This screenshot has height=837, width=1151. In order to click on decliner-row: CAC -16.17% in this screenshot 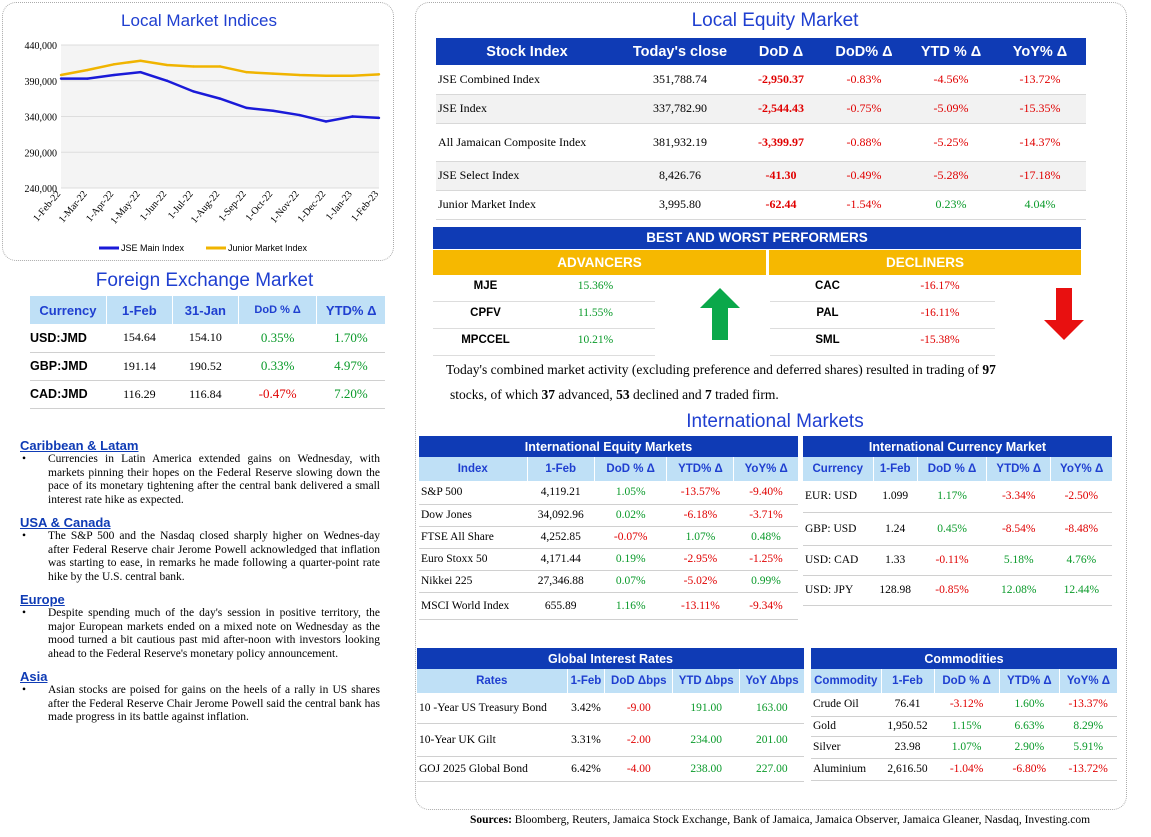, I will do `click(882, 288)`.